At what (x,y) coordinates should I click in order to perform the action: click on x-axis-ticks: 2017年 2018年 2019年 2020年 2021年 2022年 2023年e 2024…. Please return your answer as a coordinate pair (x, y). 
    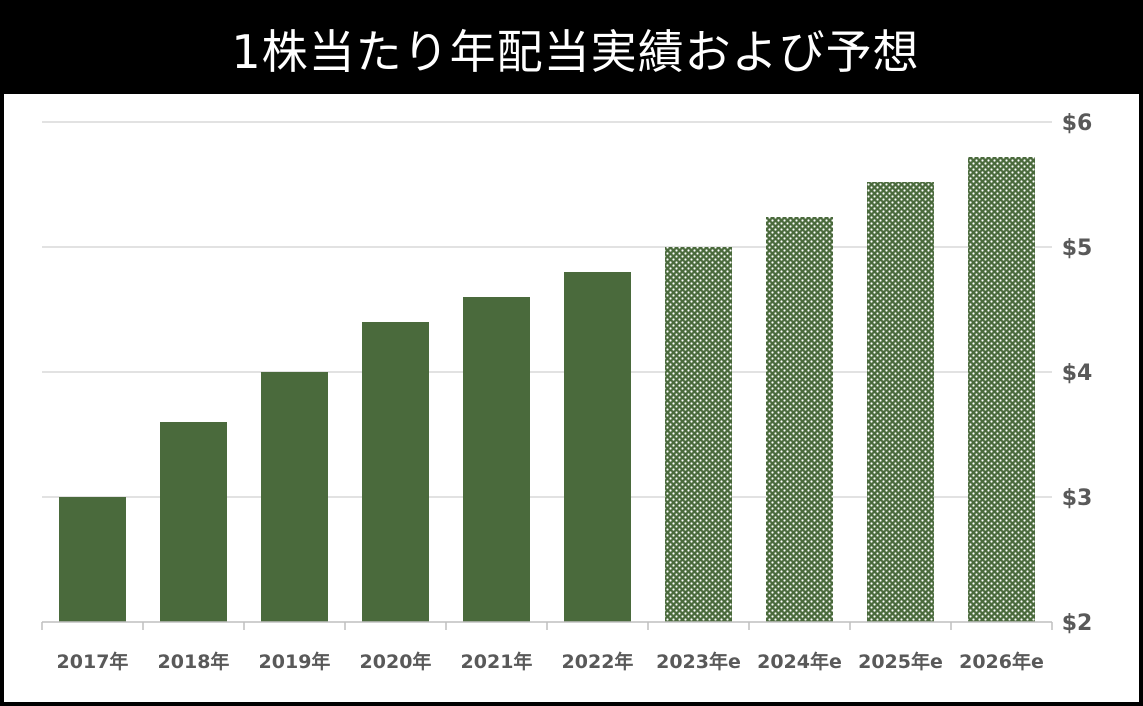
    Looking at the image, I should click on (550, 661).